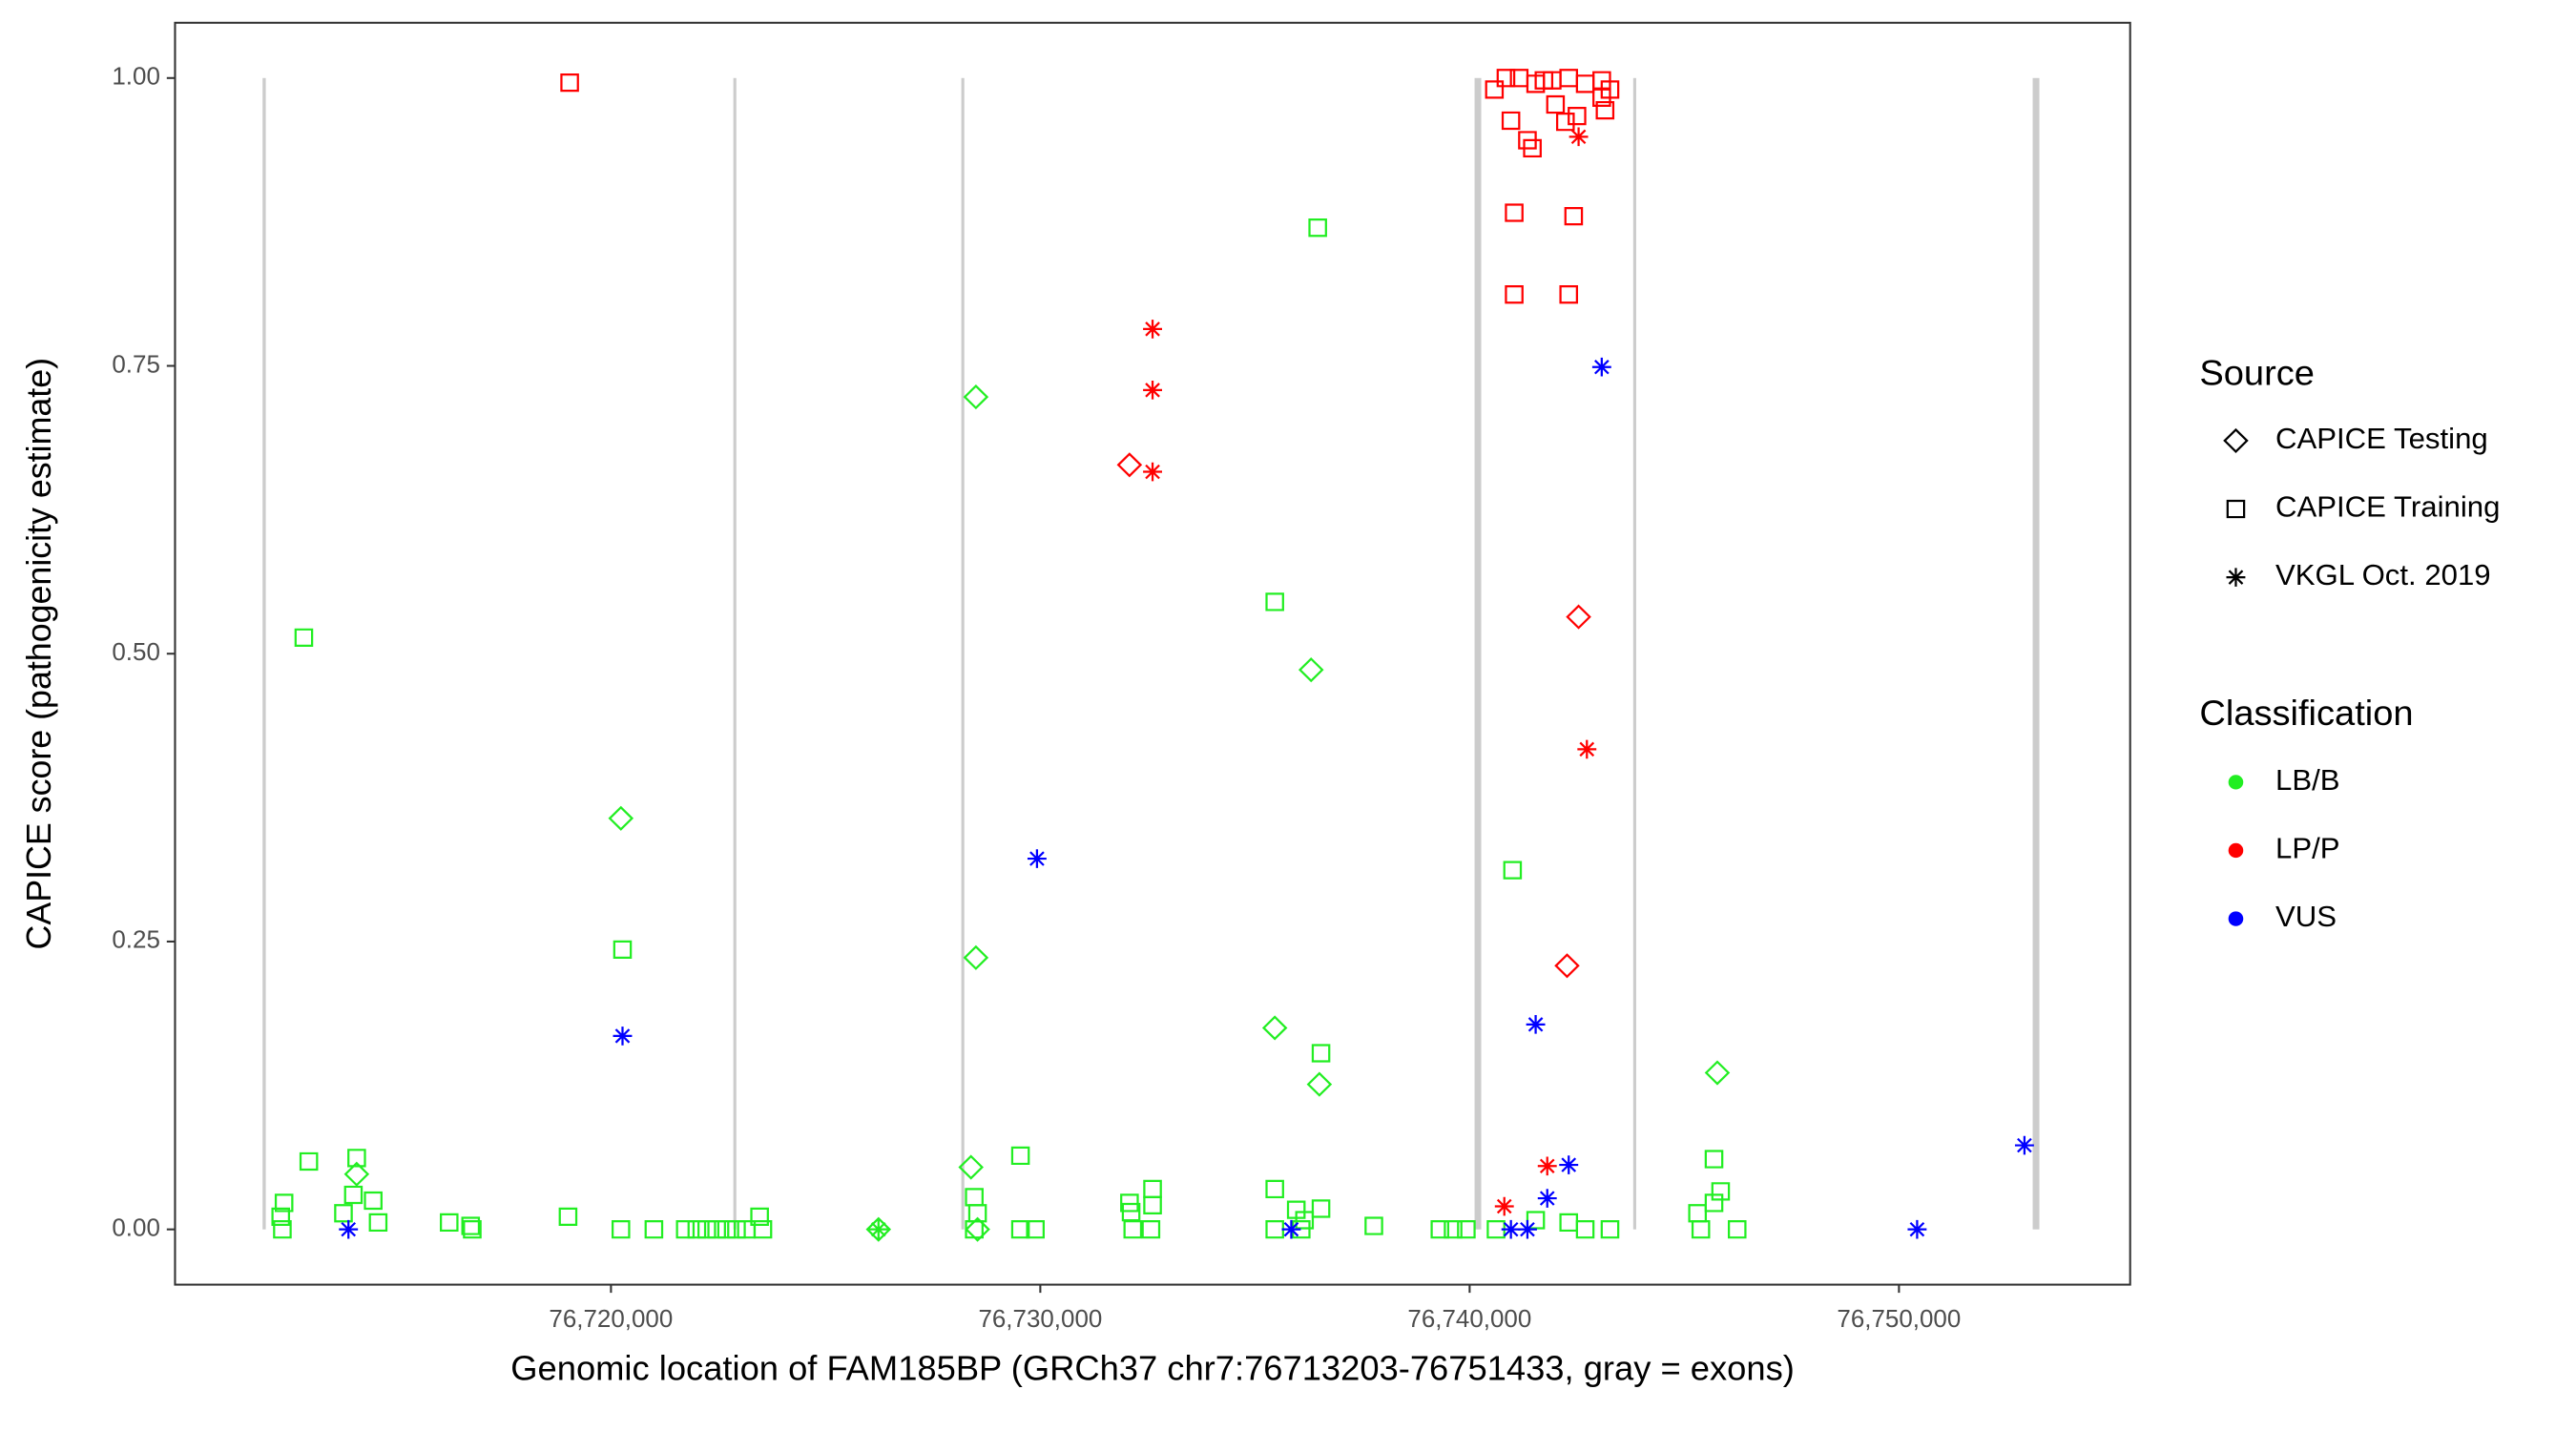  I want to click on x-tick-label: 76,730,000, so click(1040, 1319).